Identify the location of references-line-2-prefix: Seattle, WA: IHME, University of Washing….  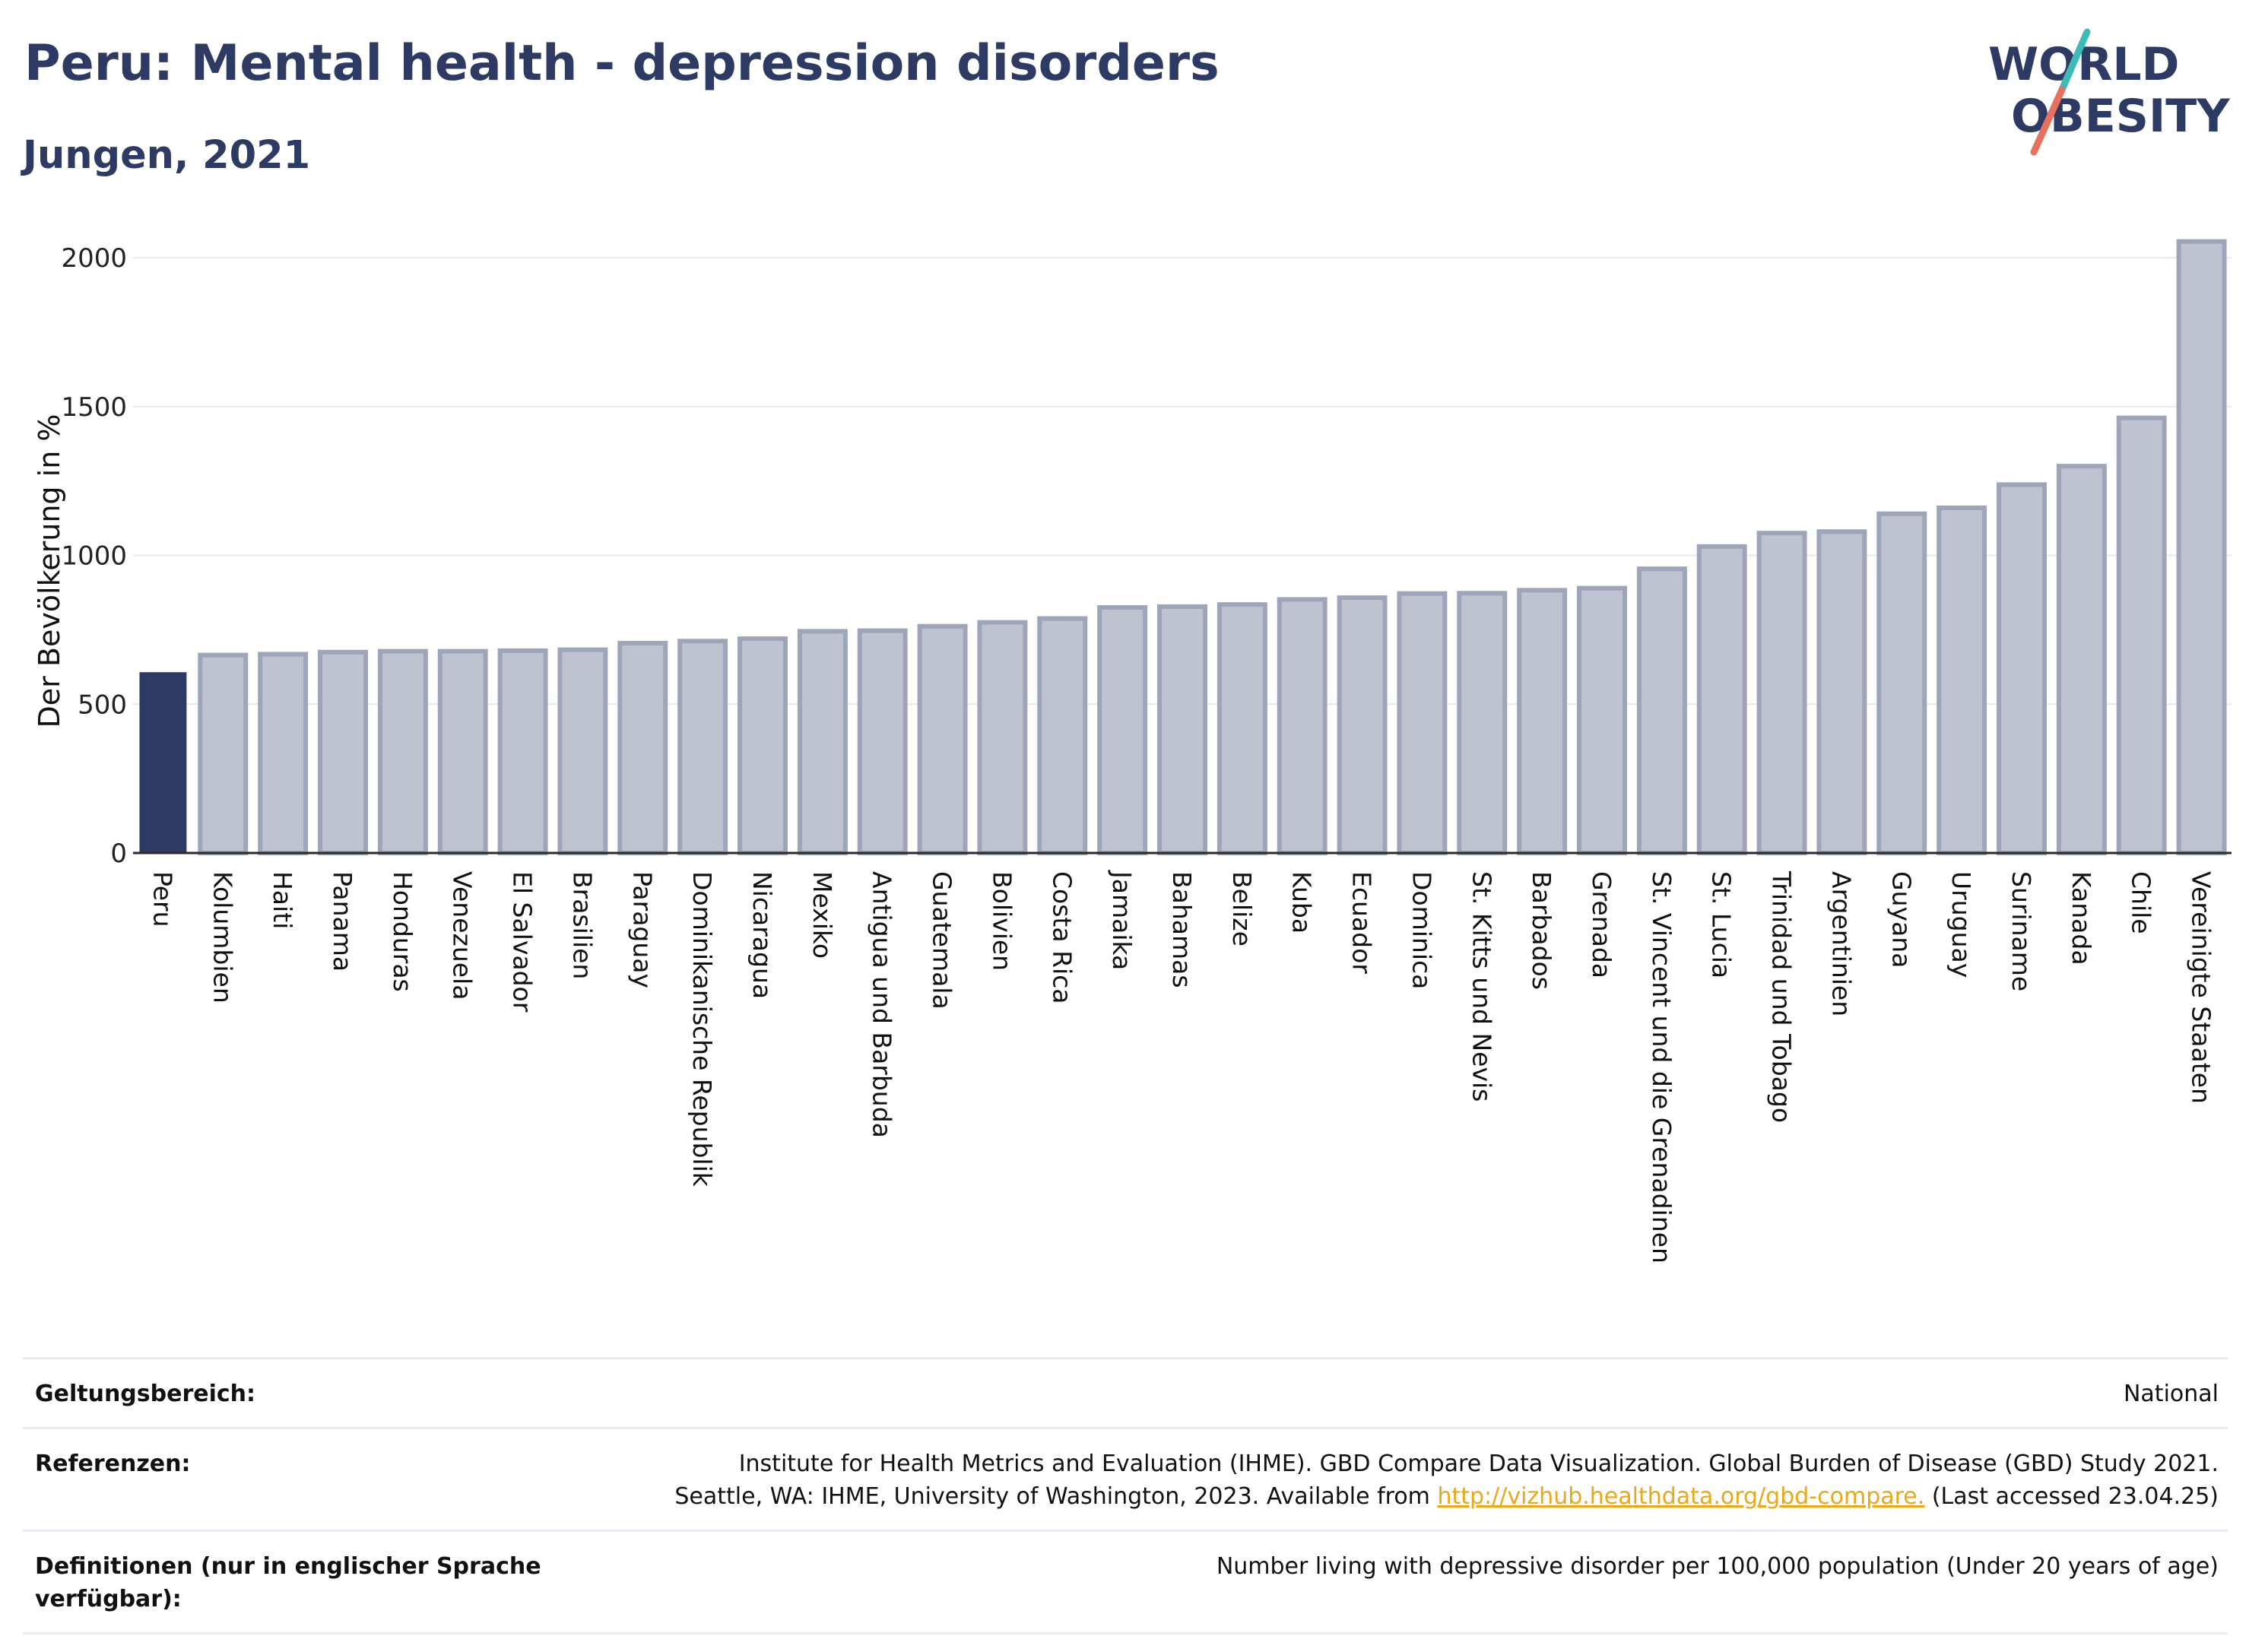
(1056, 1496).